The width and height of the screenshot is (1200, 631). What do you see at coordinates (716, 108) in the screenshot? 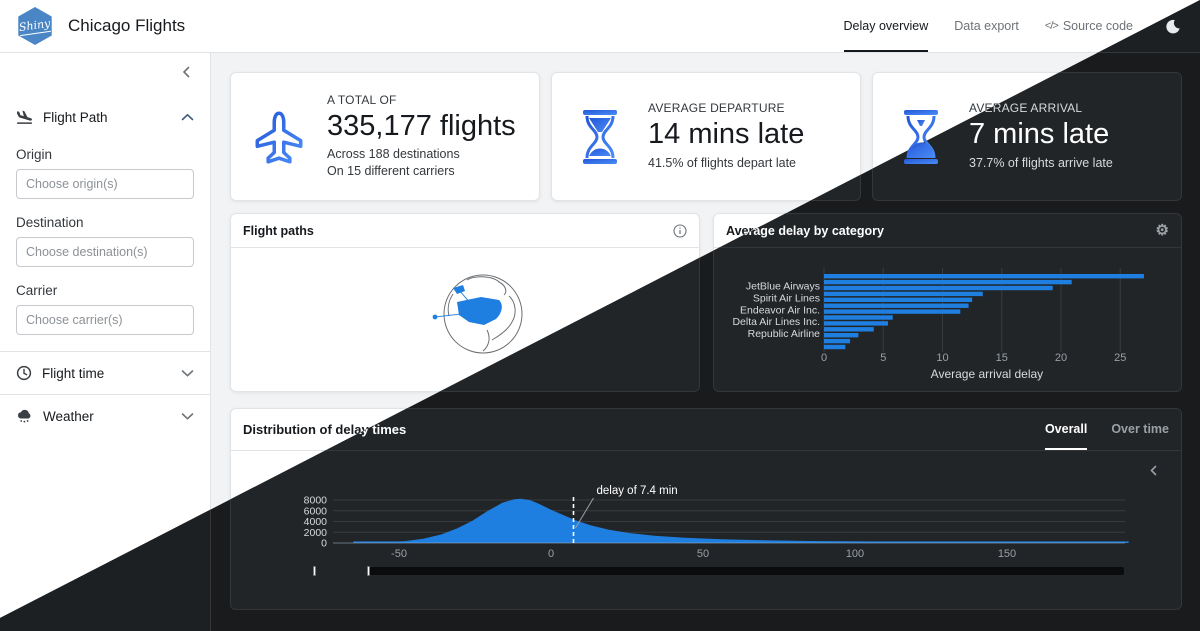
I see `value-box-title: AVERAGE DEPARTURE` at bounding box center [716, 108].